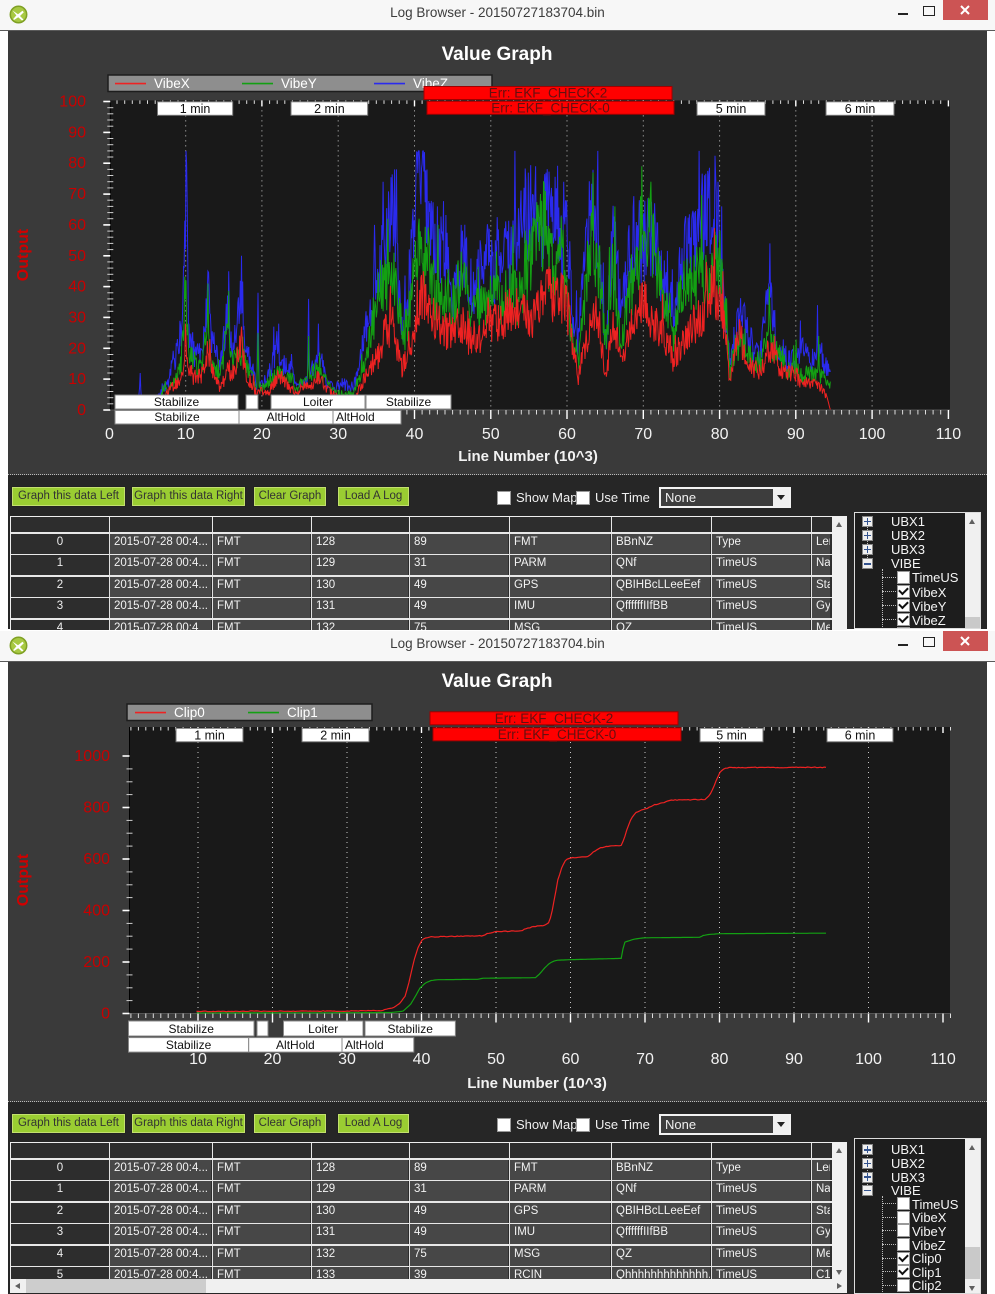 This screenshot has width=995, height=1294. Describe the element at coordinates (96, 962) in the screenshot. I see `svg-text: 200` at that location.